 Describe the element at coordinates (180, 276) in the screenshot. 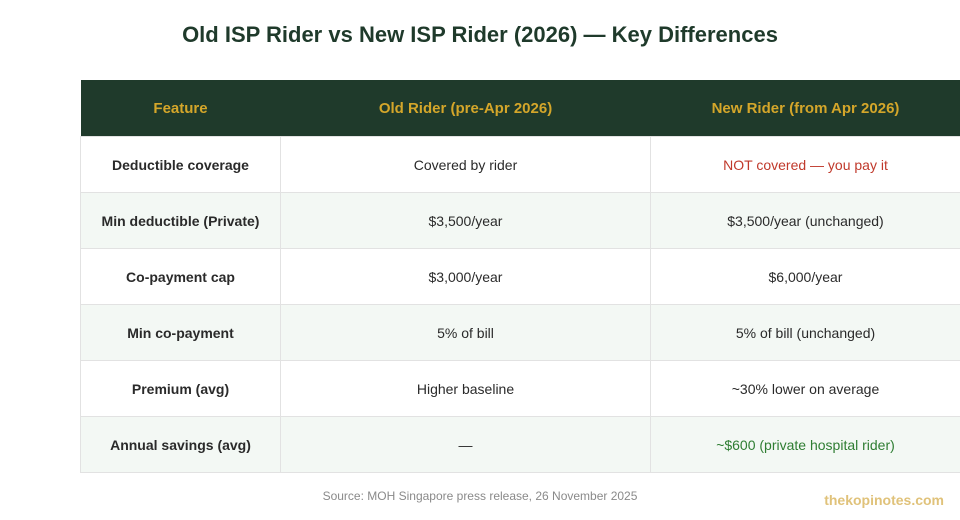

I see `feature-cell: Co-payment cap` at that location.